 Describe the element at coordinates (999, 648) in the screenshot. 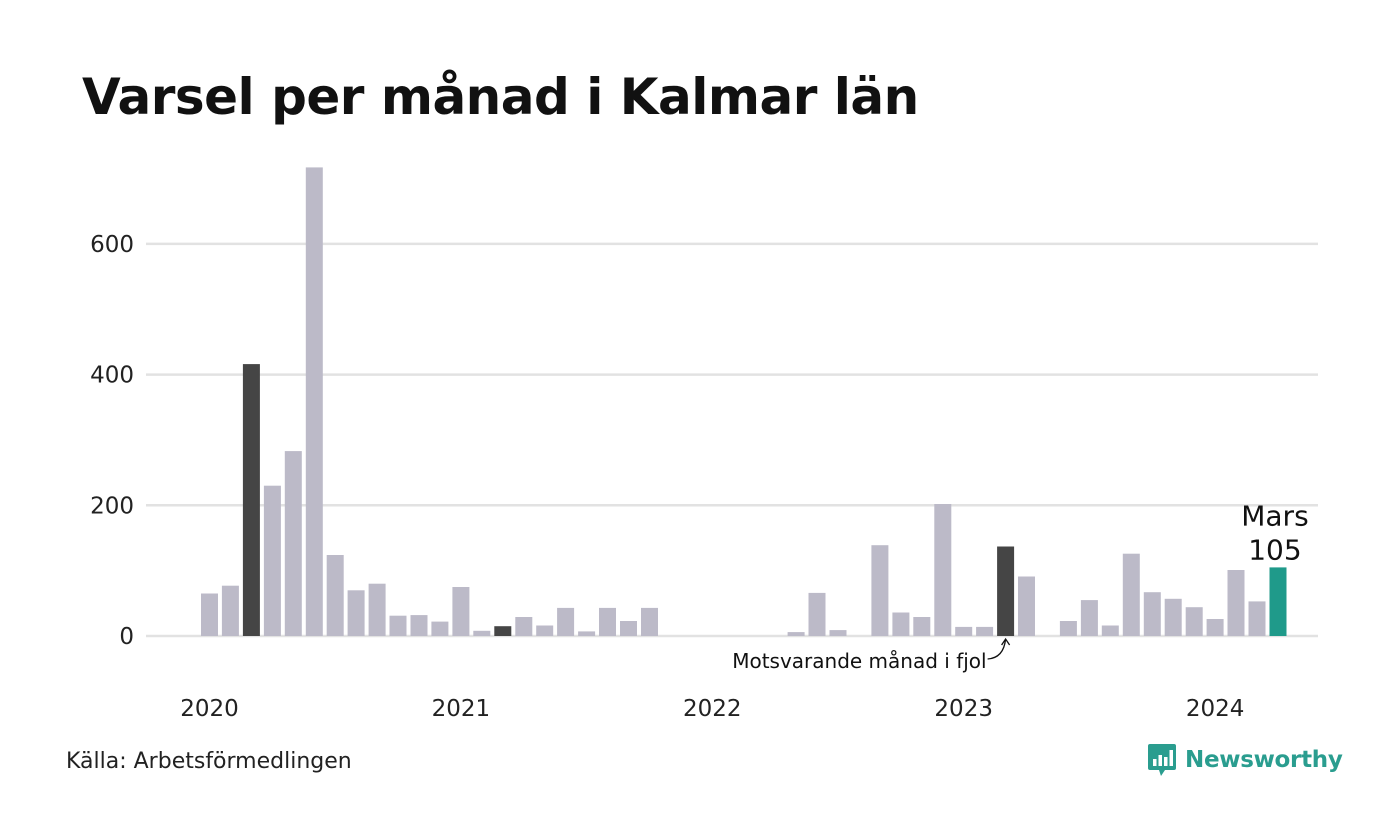

I see `last-year-arrow` at that location.